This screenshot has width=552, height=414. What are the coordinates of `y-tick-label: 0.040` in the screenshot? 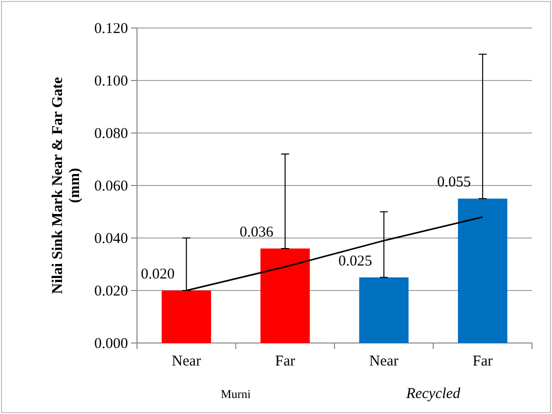 It's located at (111, 238).